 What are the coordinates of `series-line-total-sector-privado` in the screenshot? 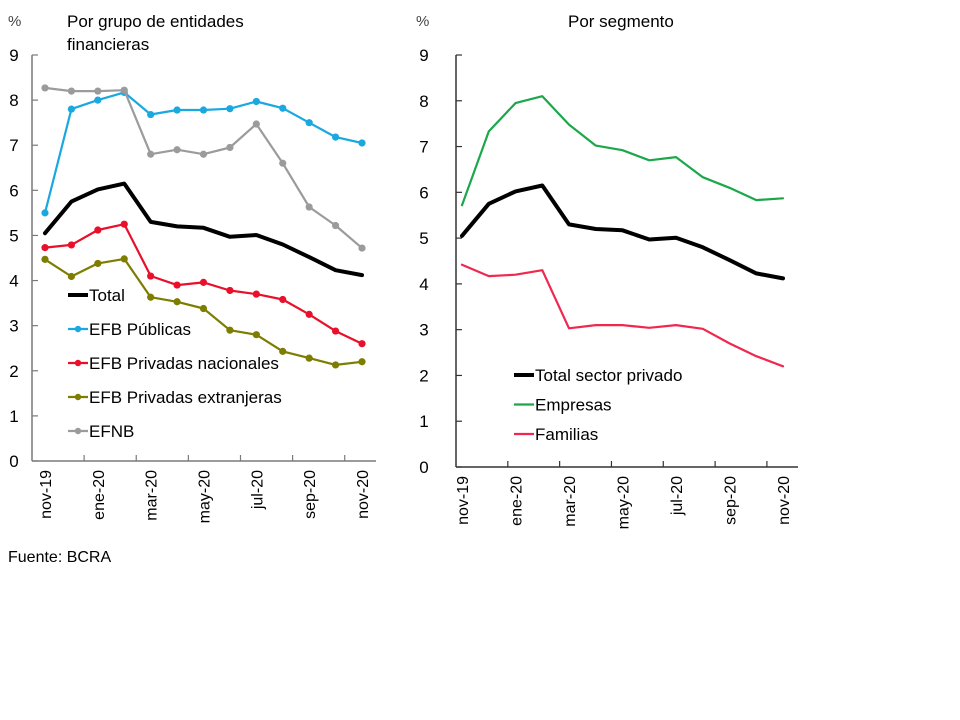 It's located at (622, 232).